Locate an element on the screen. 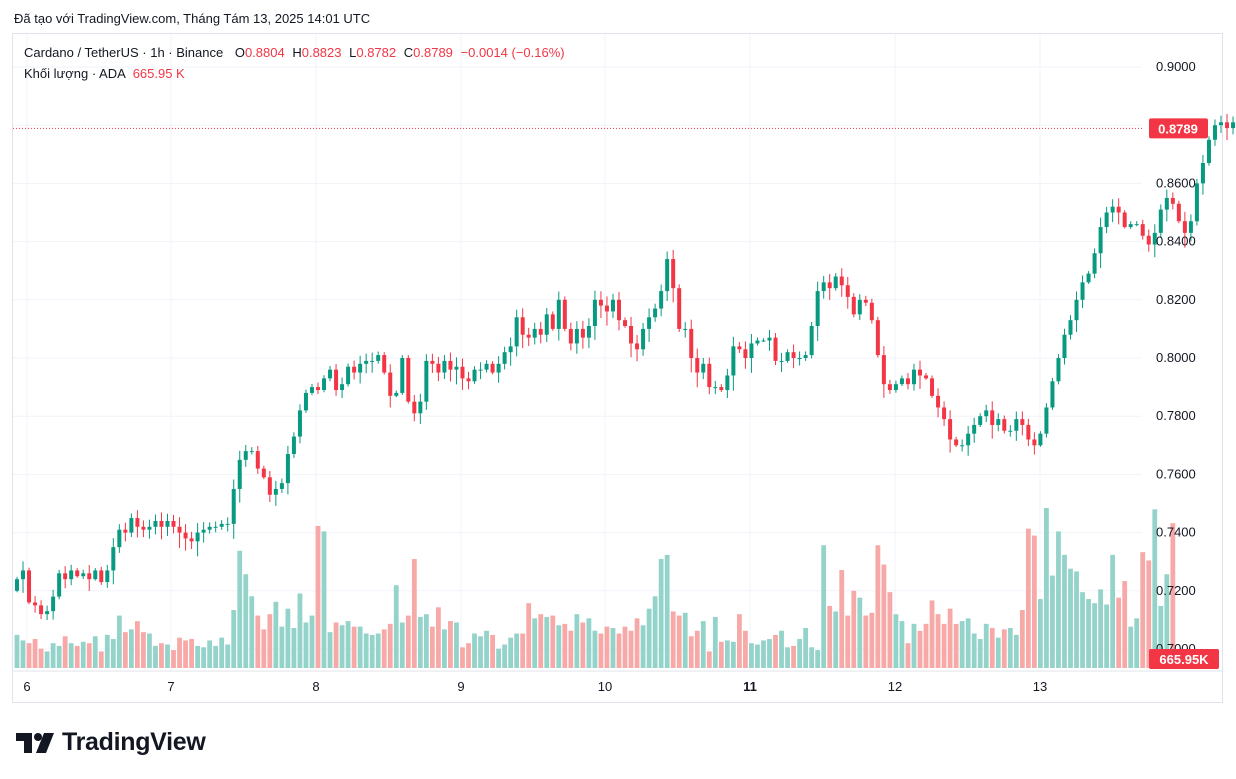 The width and height of the screenshot is (1236, 779). tradingview-logo: TradingView is located at coordinates (111, 742).